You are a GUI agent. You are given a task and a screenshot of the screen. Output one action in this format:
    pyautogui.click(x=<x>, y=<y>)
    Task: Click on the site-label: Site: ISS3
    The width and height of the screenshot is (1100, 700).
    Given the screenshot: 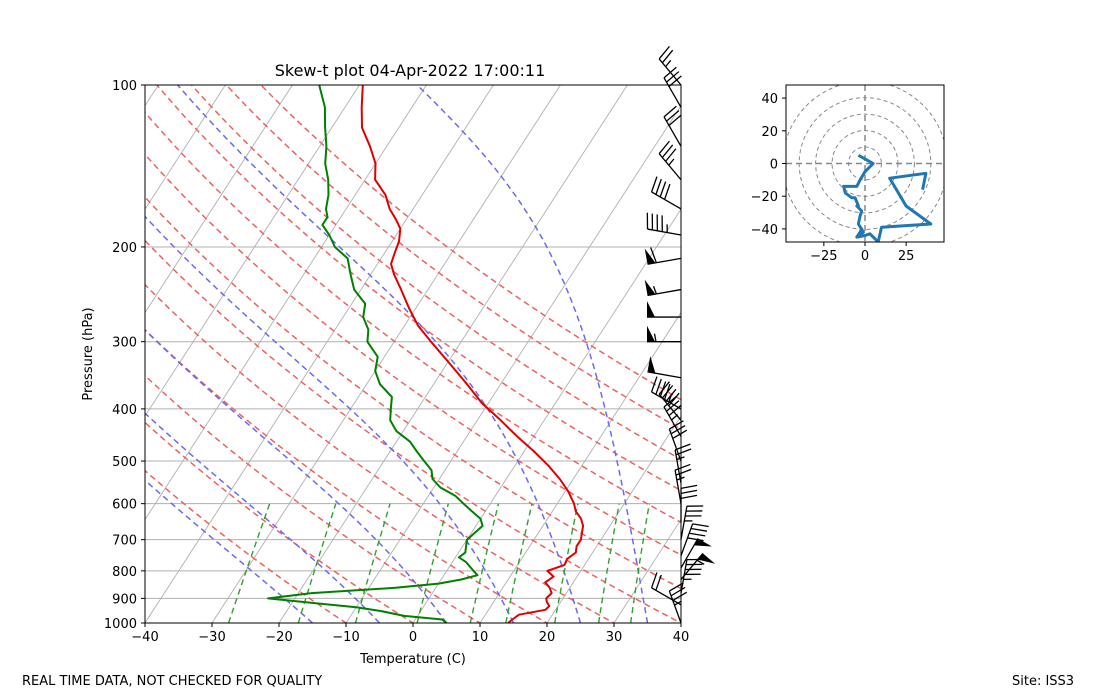 What is the action you would take?
    pyautogui.click(x=1043, y=681)
    